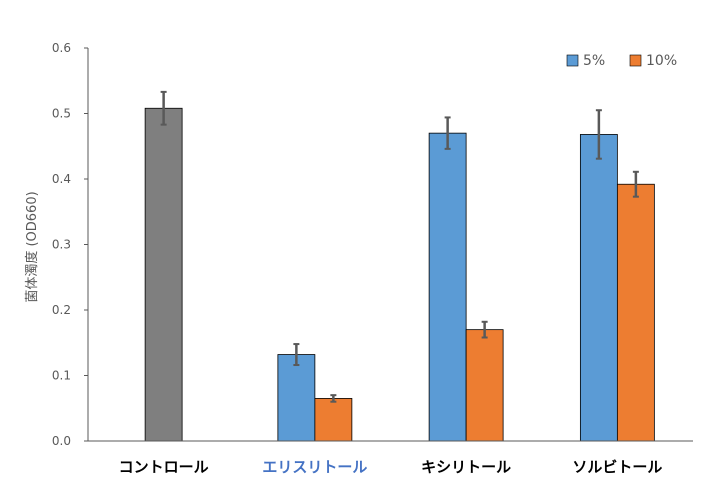 The image size is (717, 497). I want to click on legend-item: 5%, so click(585, 61).